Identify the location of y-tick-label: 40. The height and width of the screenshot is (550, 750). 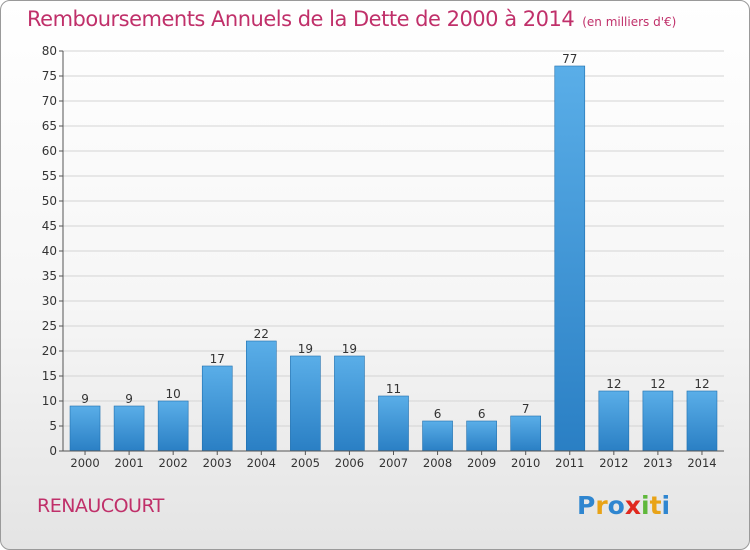
(49, 251).